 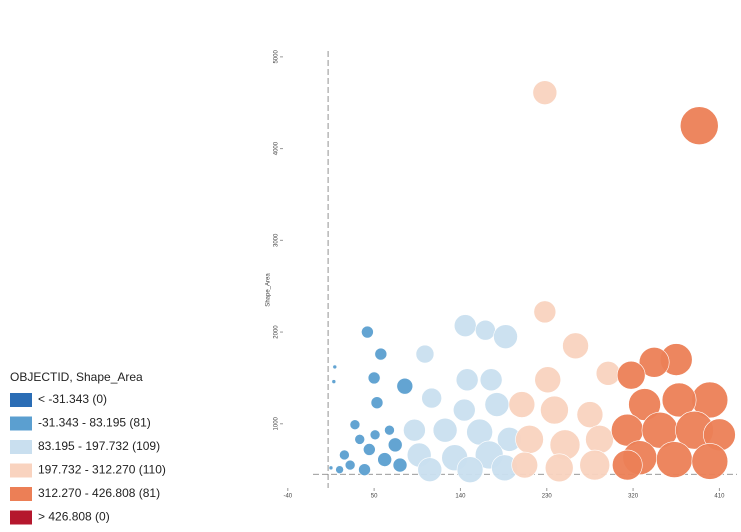 I want to click on y-tick-label: 1000, so click(x=277, y=423).